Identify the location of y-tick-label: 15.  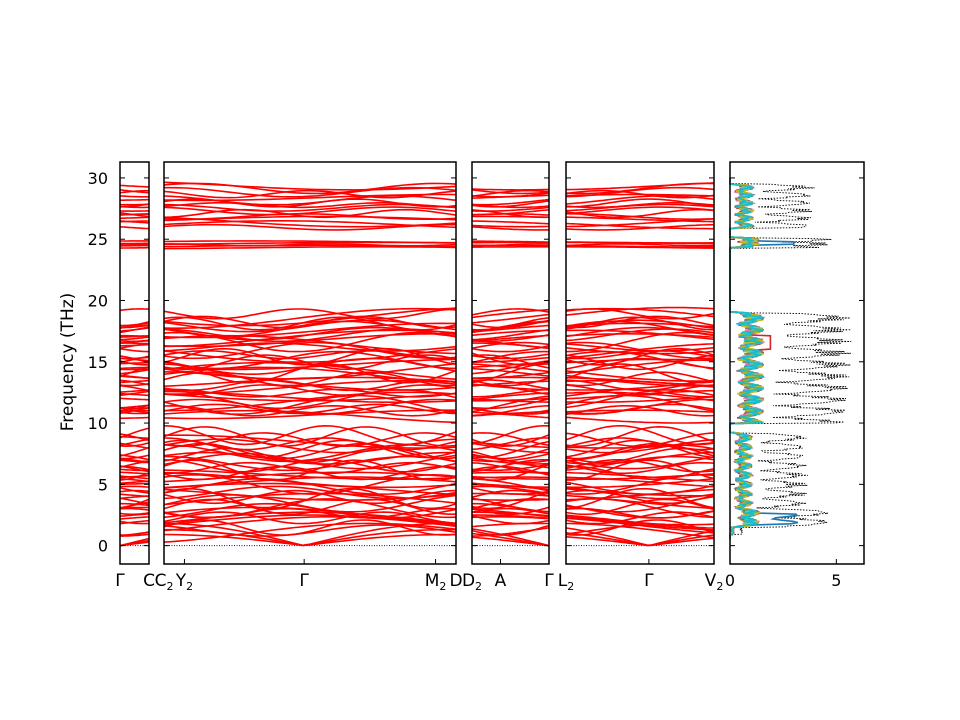
(98, 362).